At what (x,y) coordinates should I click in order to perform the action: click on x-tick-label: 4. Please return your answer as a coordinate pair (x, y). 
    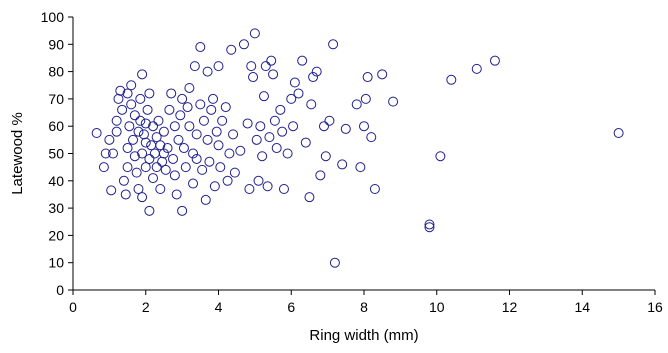
    Looking at the image, I should click on (219, 307).